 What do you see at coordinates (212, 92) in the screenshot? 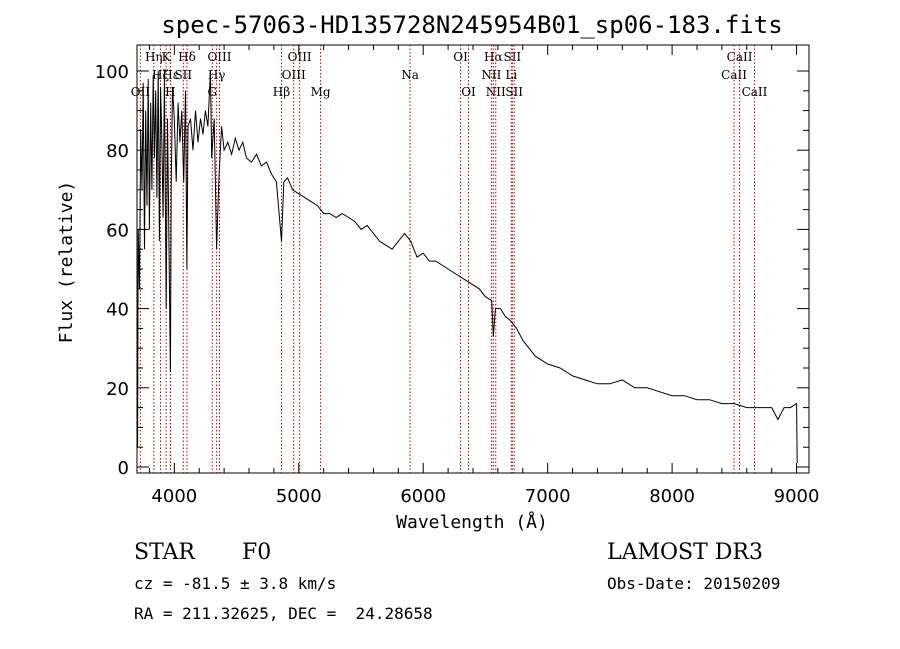
I see `line-marker-label-10: G` at bounding box center [212, 92].